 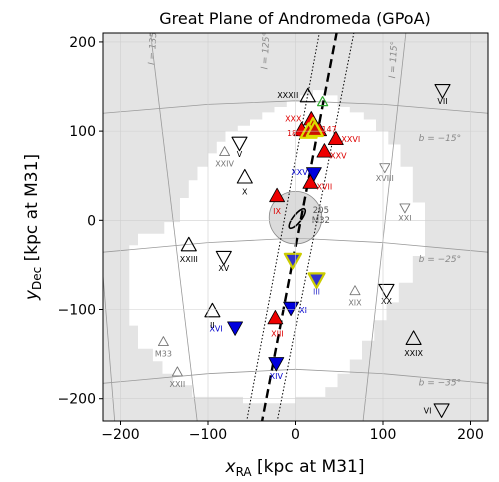 I want to click on annotation-label: M32, so click(x=321, y=221).